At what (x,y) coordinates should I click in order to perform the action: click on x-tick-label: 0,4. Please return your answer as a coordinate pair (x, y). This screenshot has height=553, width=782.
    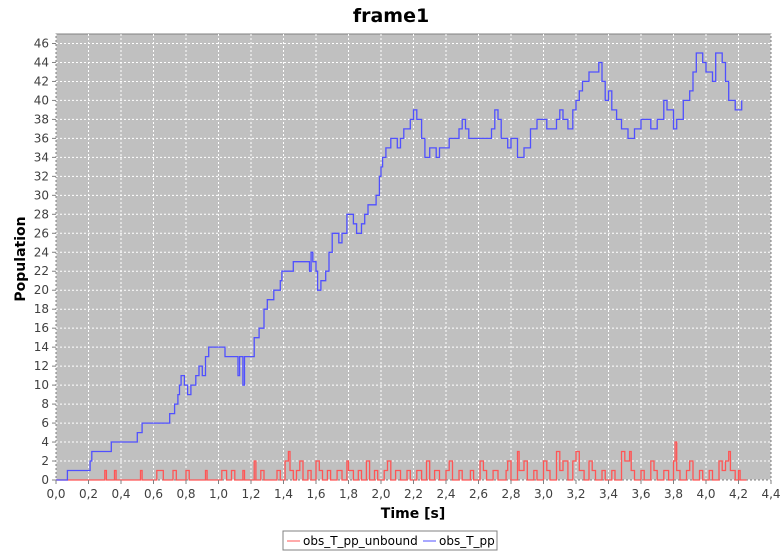
    Looking at the image, I should click on (120, 494).